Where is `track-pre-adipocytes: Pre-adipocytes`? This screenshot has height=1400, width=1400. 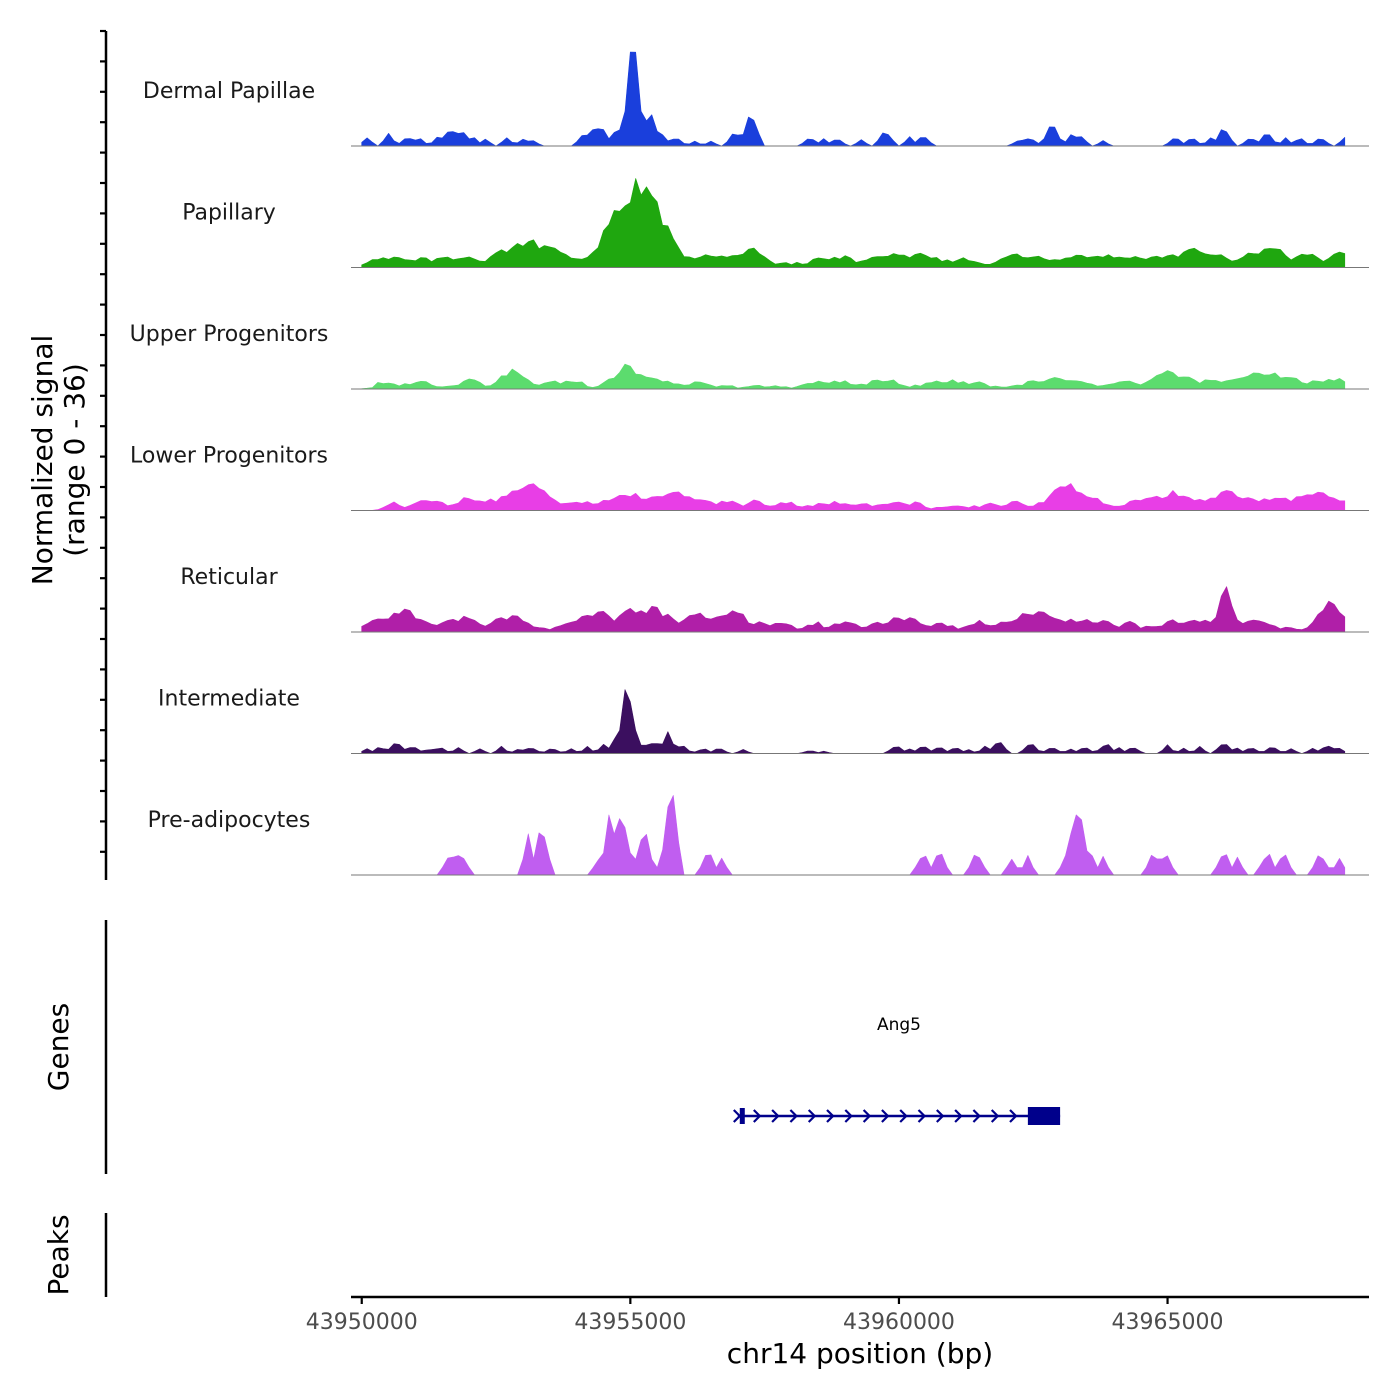 track-pre-adipocytes: Pre-adipocytes is located at coordinates (758, 835).